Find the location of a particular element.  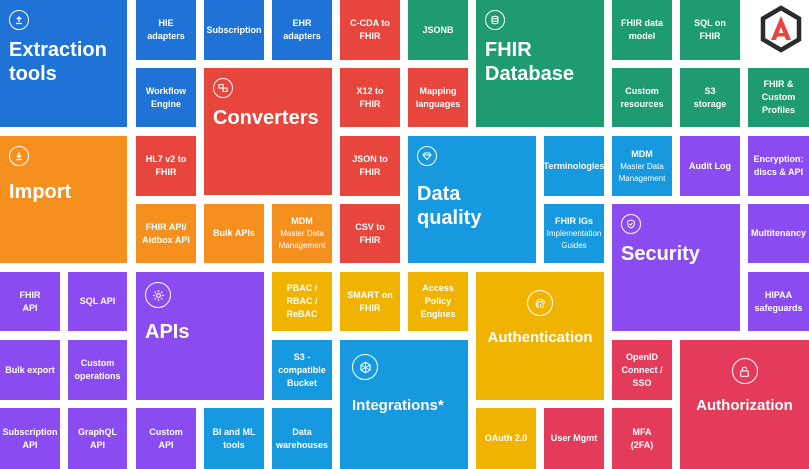

tile-label: PBAC / RBAC / ReBAC is located at coordinates (302, 301).